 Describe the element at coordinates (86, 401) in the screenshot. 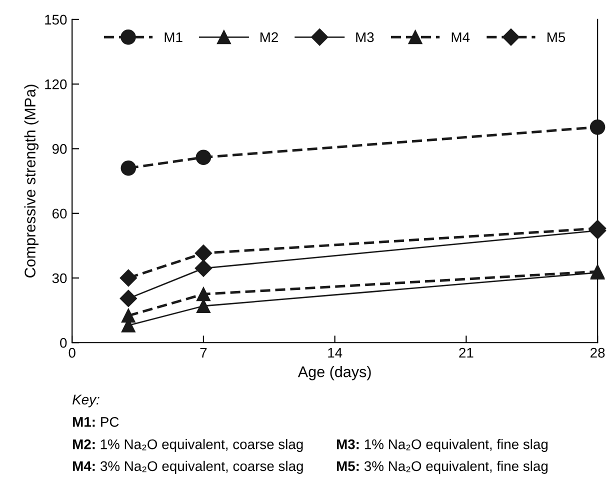

I see `text: Key:` at that location.